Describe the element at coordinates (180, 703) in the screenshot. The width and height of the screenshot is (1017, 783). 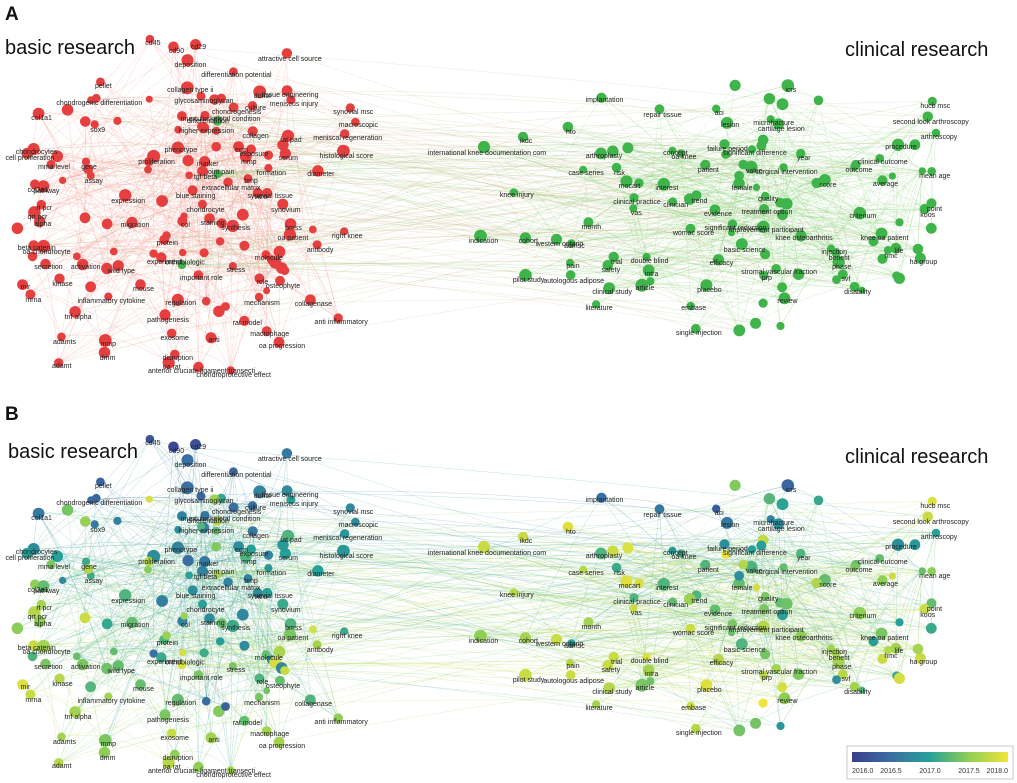
I see `keyword-label: regulation` at that location.